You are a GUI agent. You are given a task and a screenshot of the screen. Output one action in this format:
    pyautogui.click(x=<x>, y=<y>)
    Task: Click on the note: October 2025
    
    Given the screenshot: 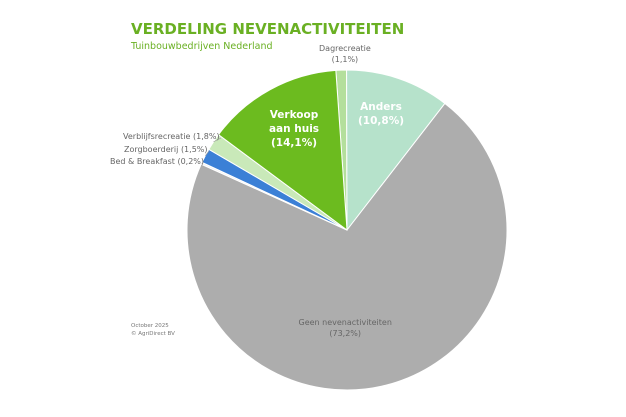 What is the action you would take?
    pyautogui.click(x=150, y=326)
    